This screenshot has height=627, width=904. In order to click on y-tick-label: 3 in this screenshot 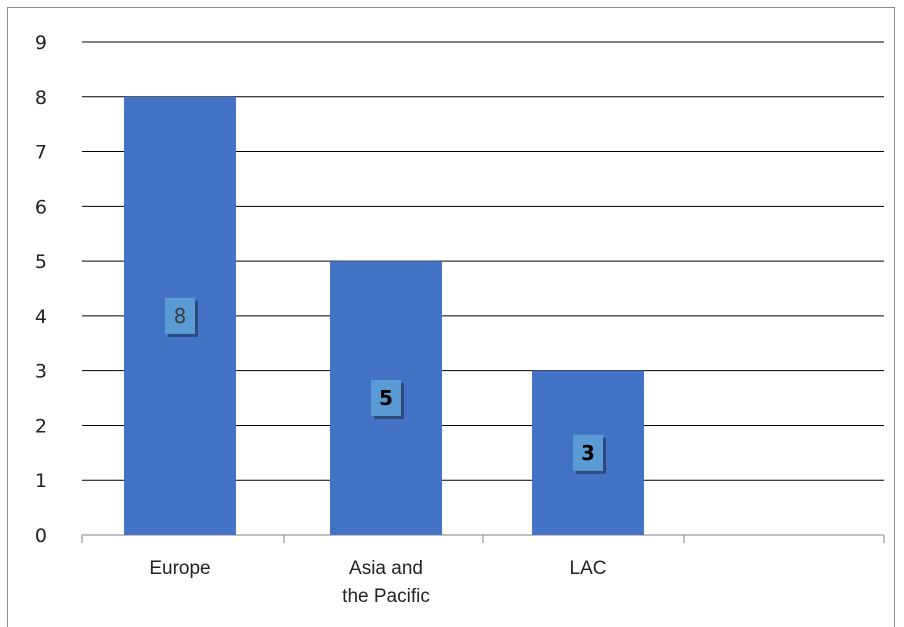, I will do `click(41, 372)`.